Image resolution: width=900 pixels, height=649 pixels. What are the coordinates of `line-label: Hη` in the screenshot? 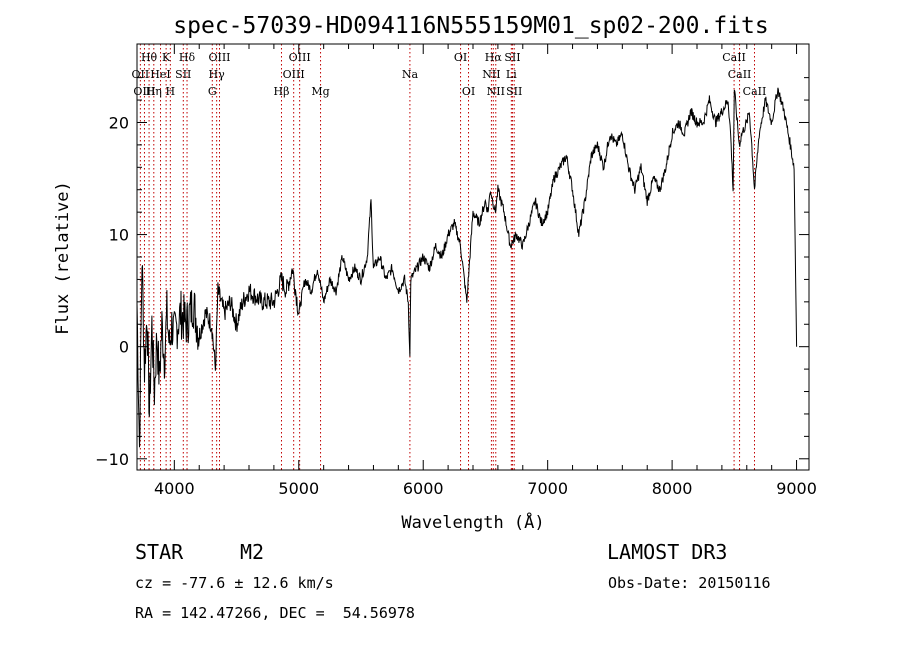 It's located at (154, 91).